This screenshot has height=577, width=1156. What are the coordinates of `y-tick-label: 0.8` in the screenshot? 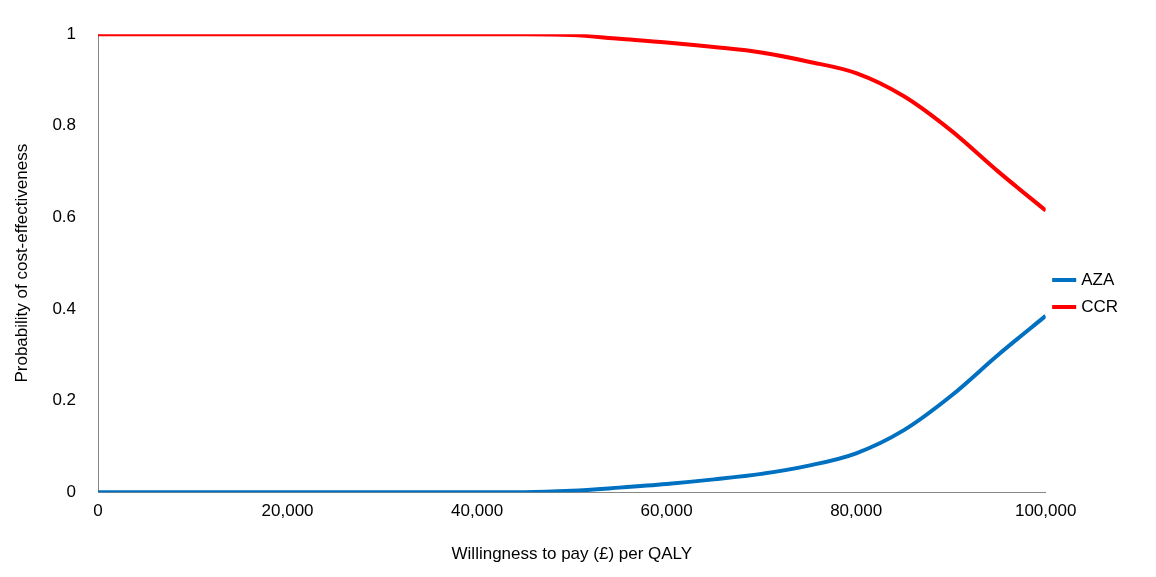 It's located at (64, 125).